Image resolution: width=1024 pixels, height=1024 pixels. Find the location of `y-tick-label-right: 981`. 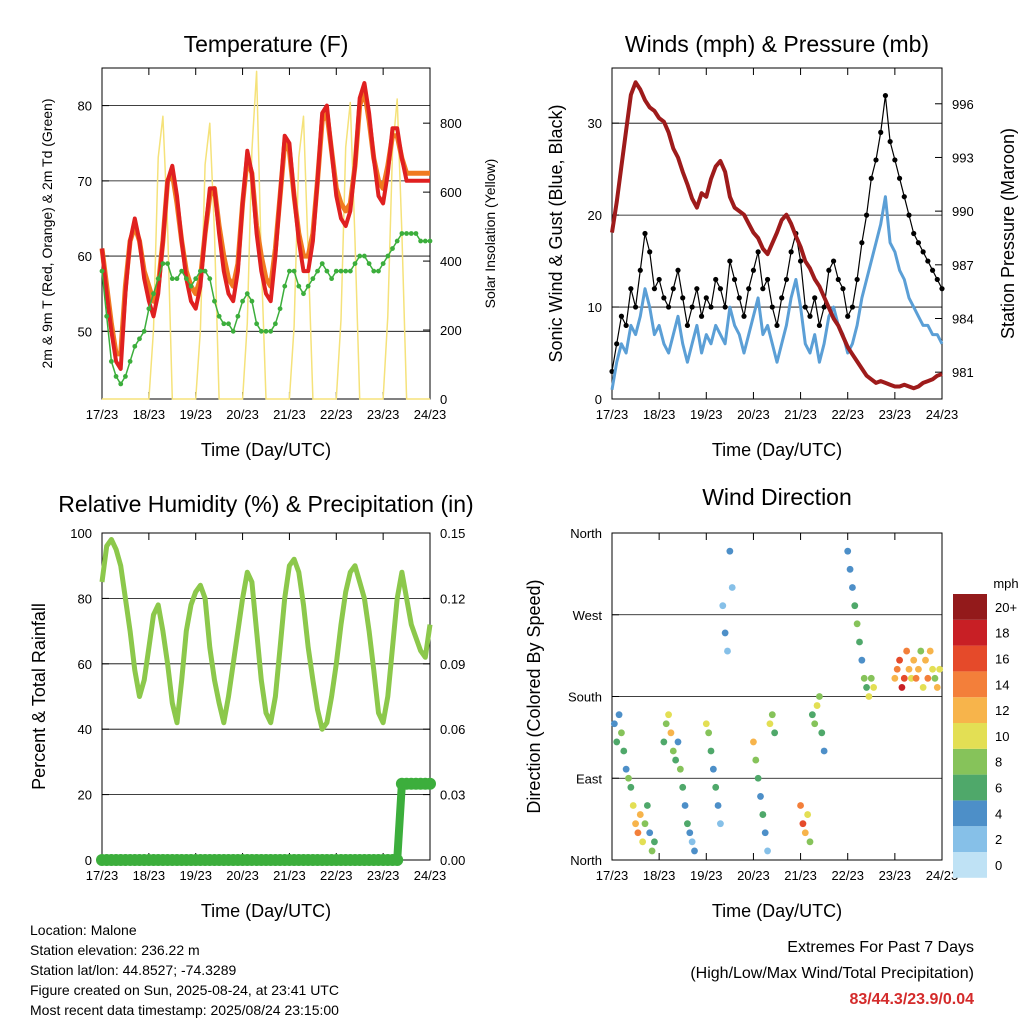

y-tick-label-right: 981 is located at coordinates (963, 372).